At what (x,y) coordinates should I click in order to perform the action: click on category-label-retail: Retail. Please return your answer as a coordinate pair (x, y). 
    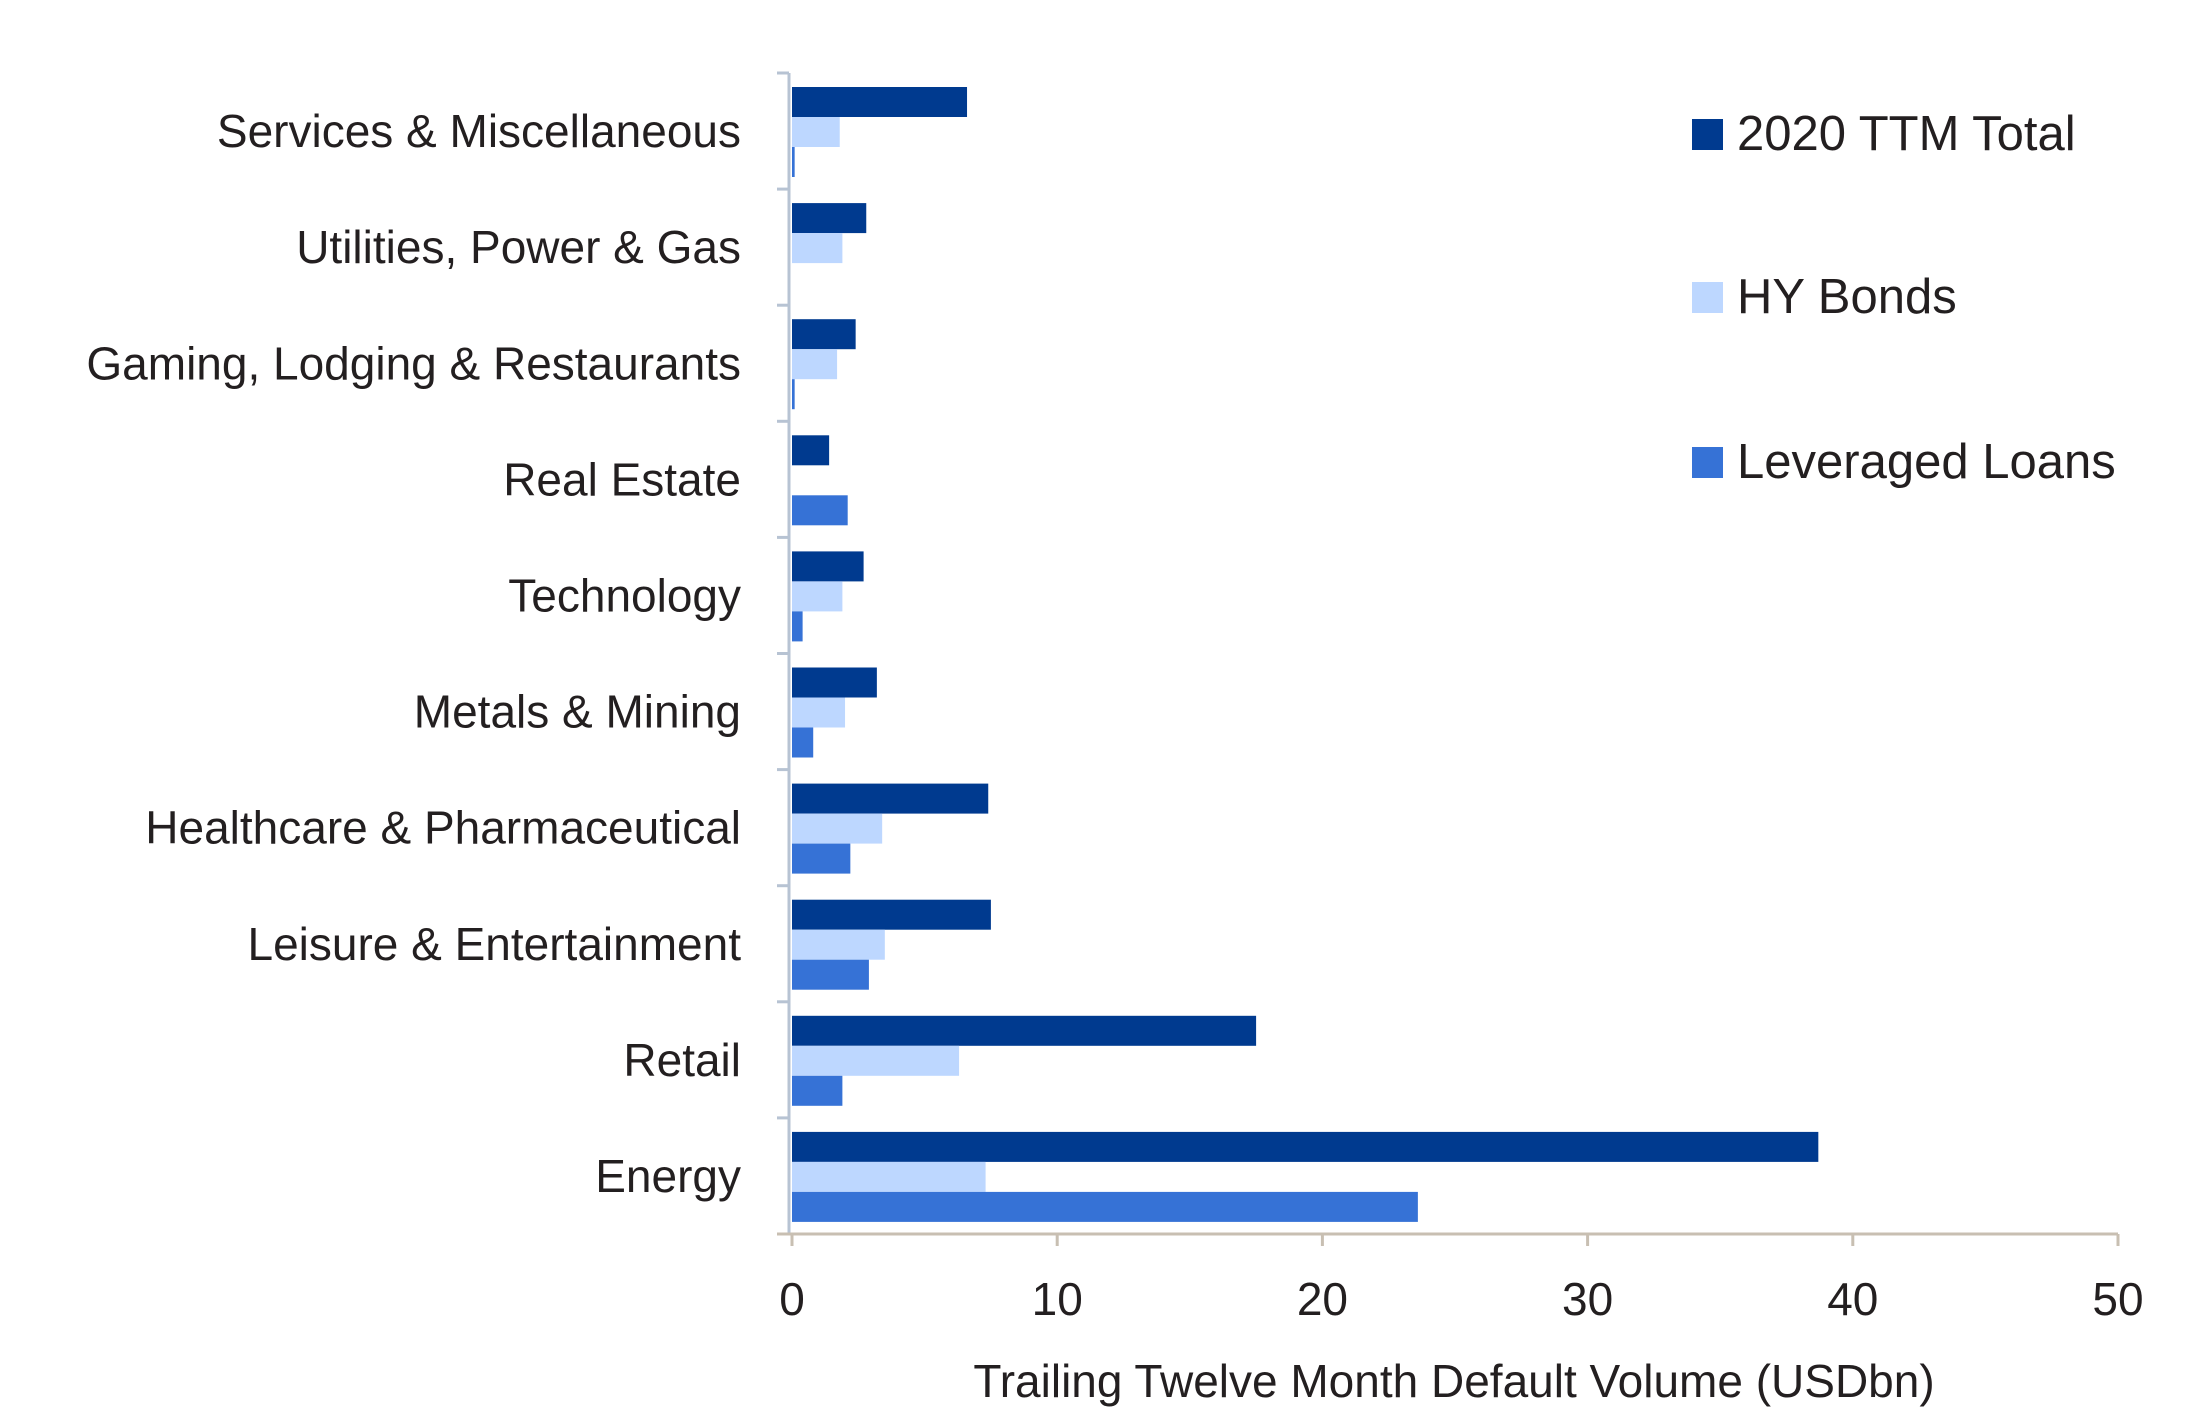
    Looking at the image, I should click on (682, 1060).